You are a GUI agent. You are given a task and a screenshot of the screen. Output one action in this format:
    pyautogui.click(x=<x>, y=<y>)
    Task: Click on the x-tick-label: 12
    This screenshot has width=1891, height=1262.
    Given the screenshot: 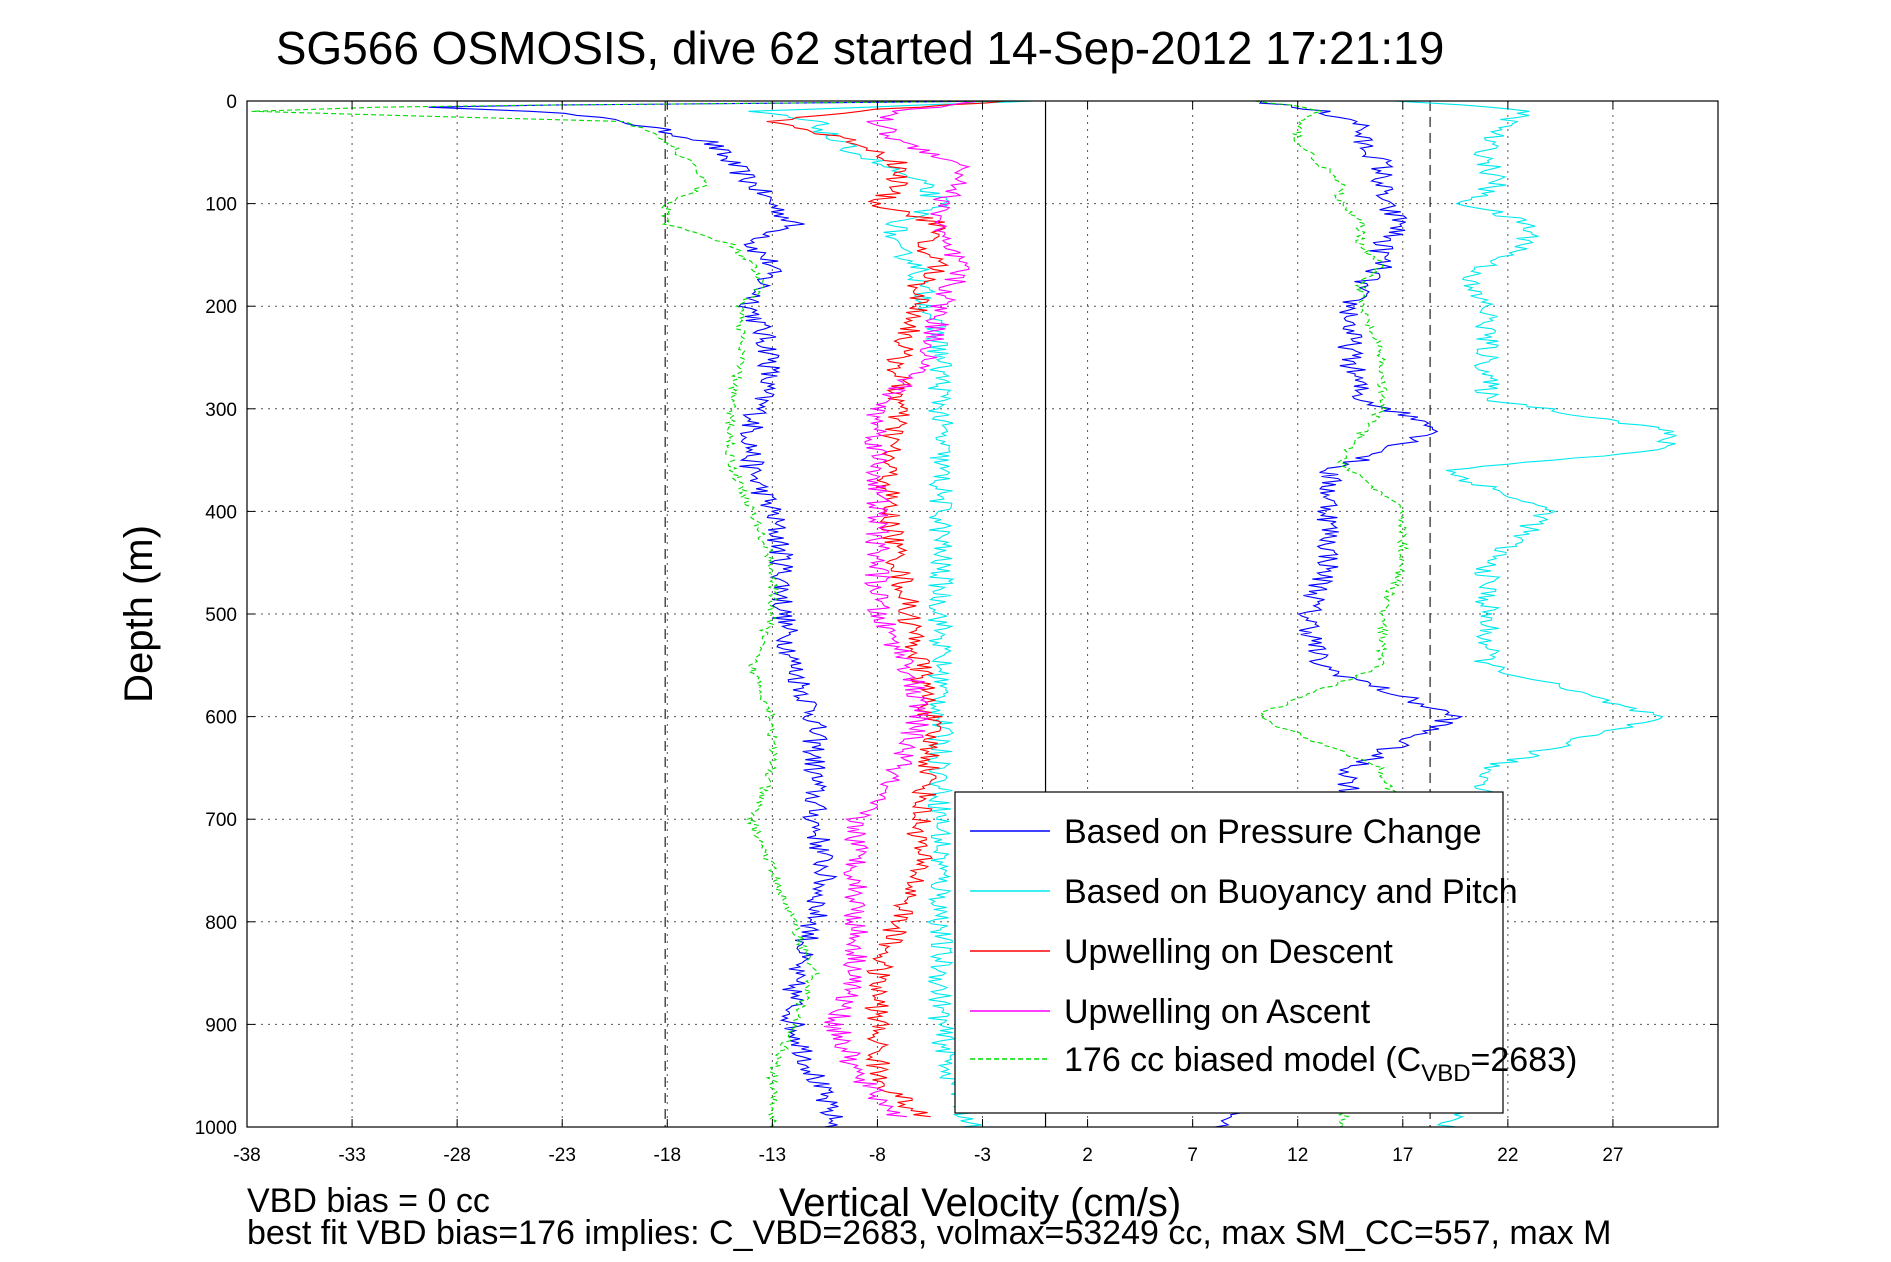 What is the action you would take?
    pyautogui.click(x=1297, y=1155)
    